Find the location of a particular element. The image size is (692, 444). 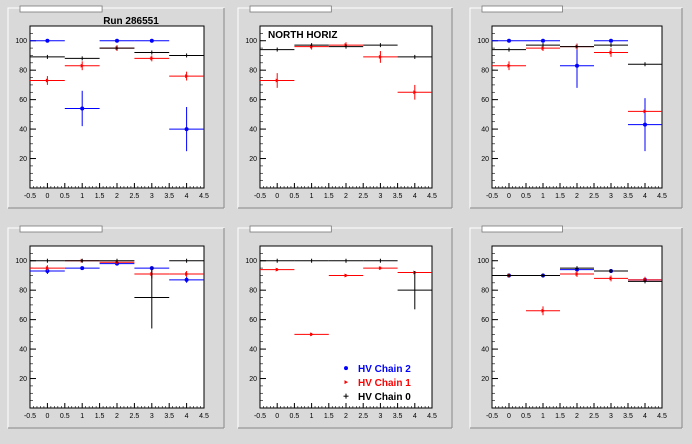

legend-entry: HV Chain 0 is located at coordinates (377, 397).